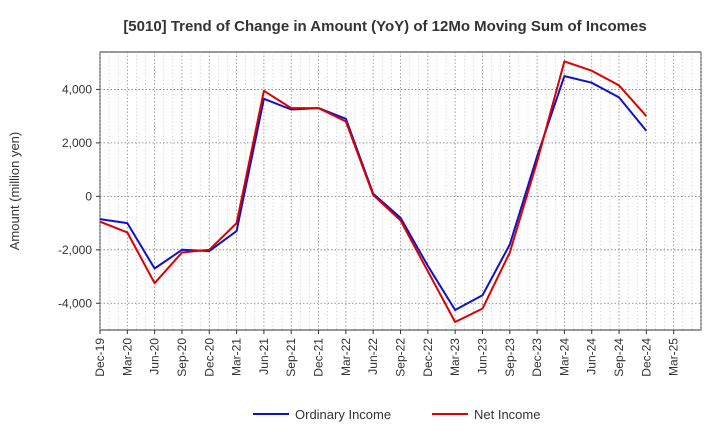 The width and height of the screenshot is (720, 440). I want to click on x-tick-label: Dec-23, so click(537, 357).